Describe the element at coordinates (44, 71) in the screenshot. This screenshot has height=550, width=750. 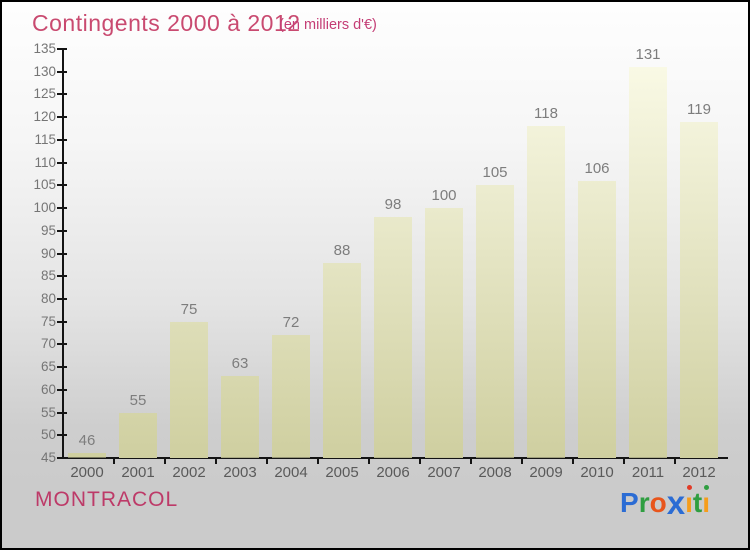
I see `y-axis-label: 130` at that location.